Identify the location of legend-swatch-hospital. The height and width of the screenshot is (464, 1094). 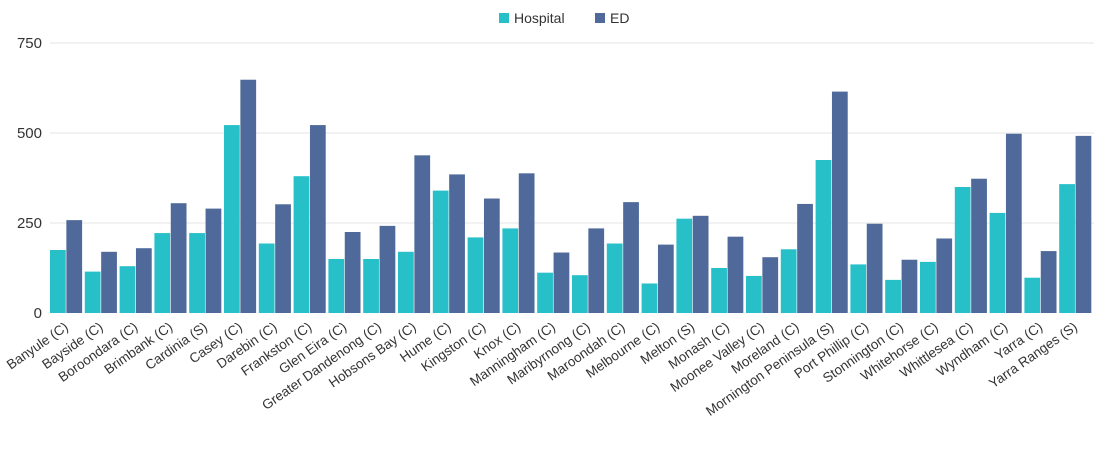
(504, 18).